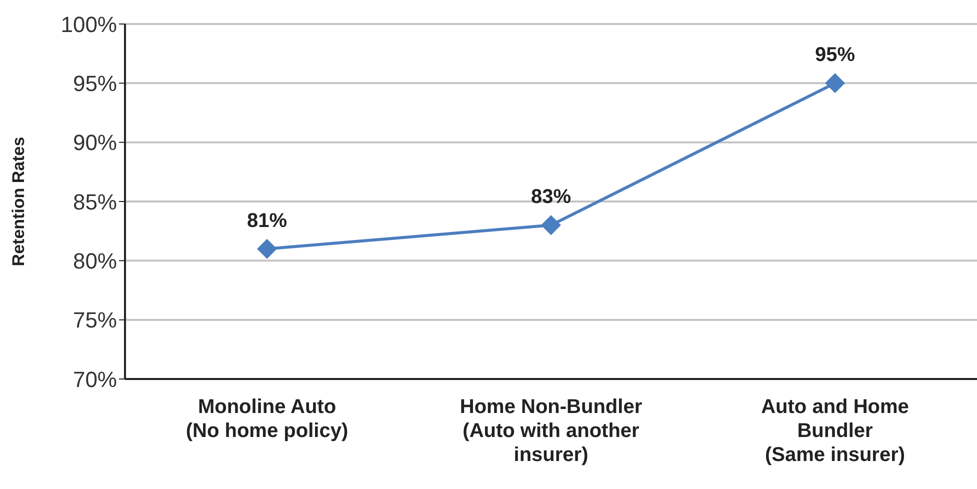 The width and height of the screenshot is (977, 489). I want to click on data-label: 81%, so click(267, 221).